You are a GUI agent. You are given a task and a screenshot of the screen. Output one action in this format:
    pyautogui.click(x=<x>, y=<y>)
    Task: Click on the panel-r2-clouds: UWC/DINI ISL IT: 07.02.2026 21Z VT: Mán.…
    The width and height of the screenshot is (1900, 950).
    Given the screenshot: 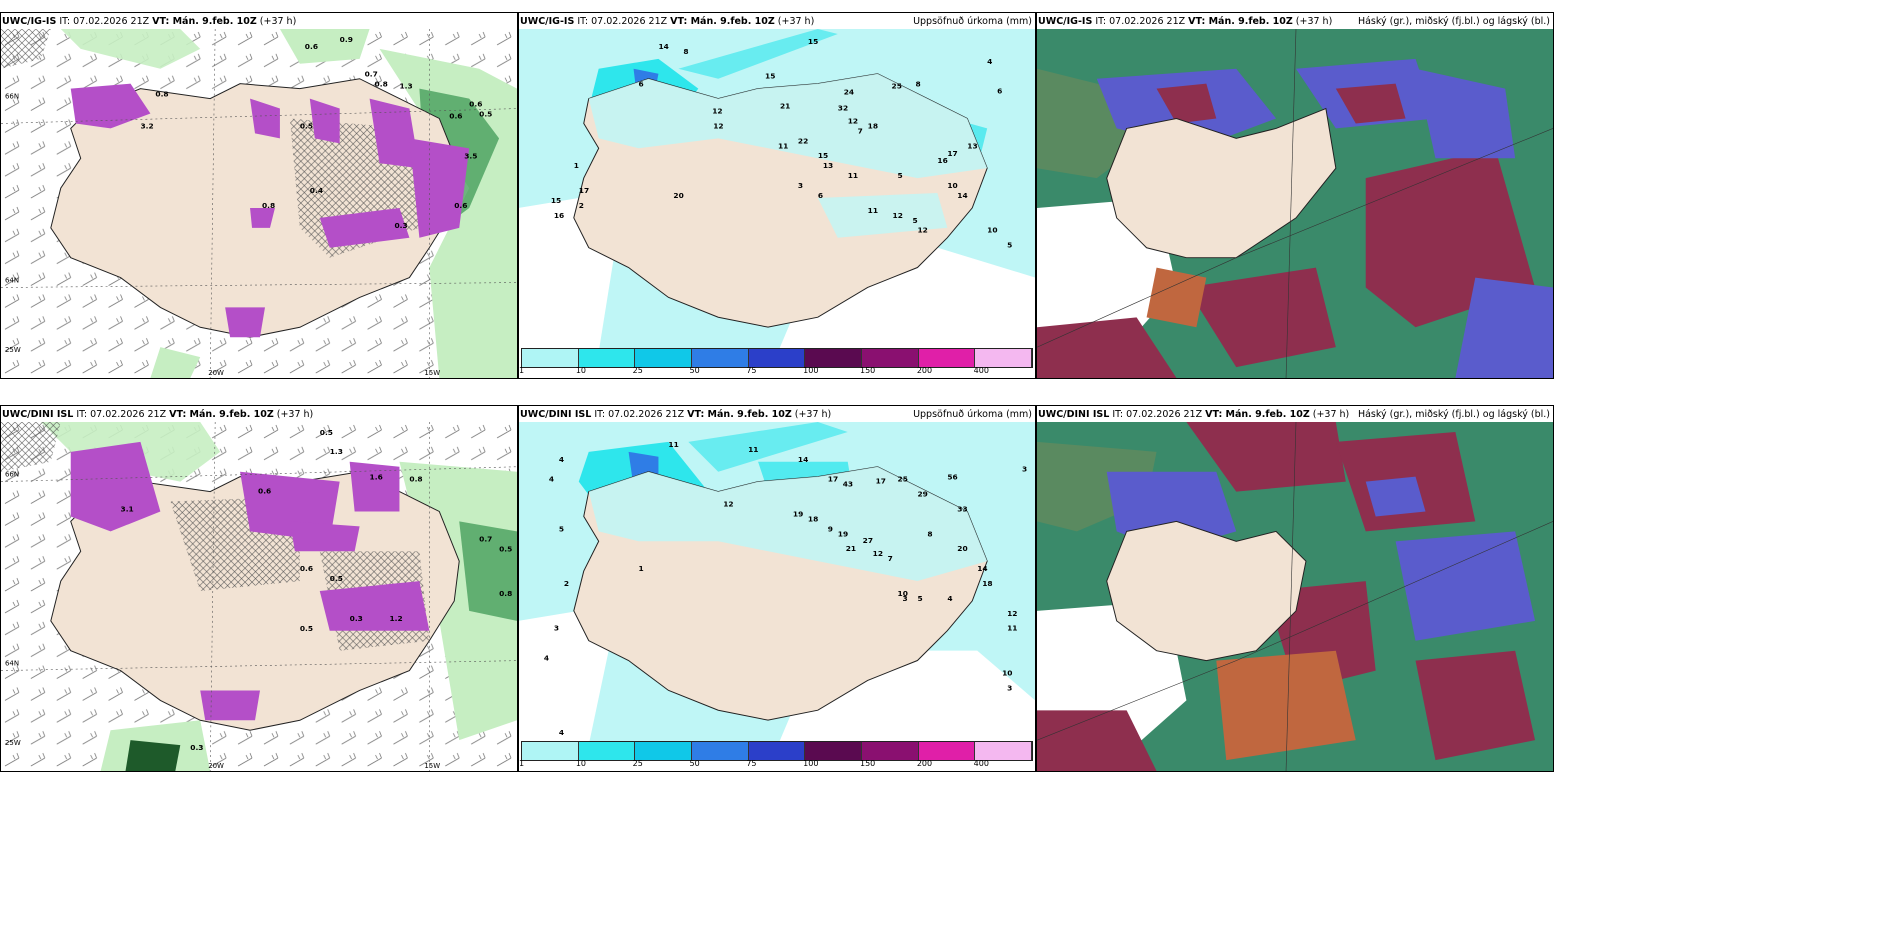 What is the action you would take?
    pyautogui.click(x=1295, y=588)
    